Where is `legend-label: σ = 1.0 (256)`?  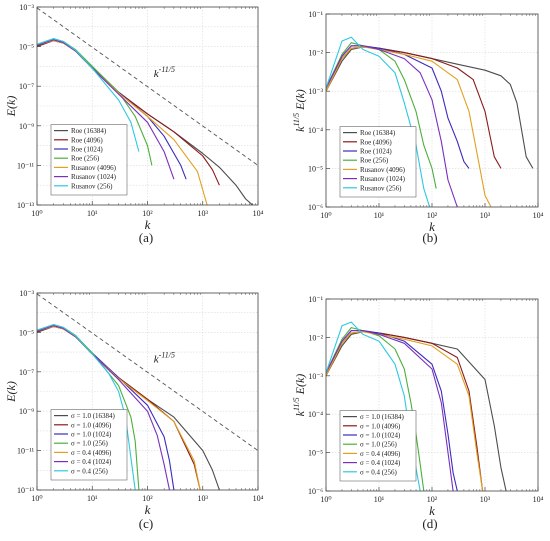
legend-label: σ = 1.0 (256) is located at coordinates (90, 444).